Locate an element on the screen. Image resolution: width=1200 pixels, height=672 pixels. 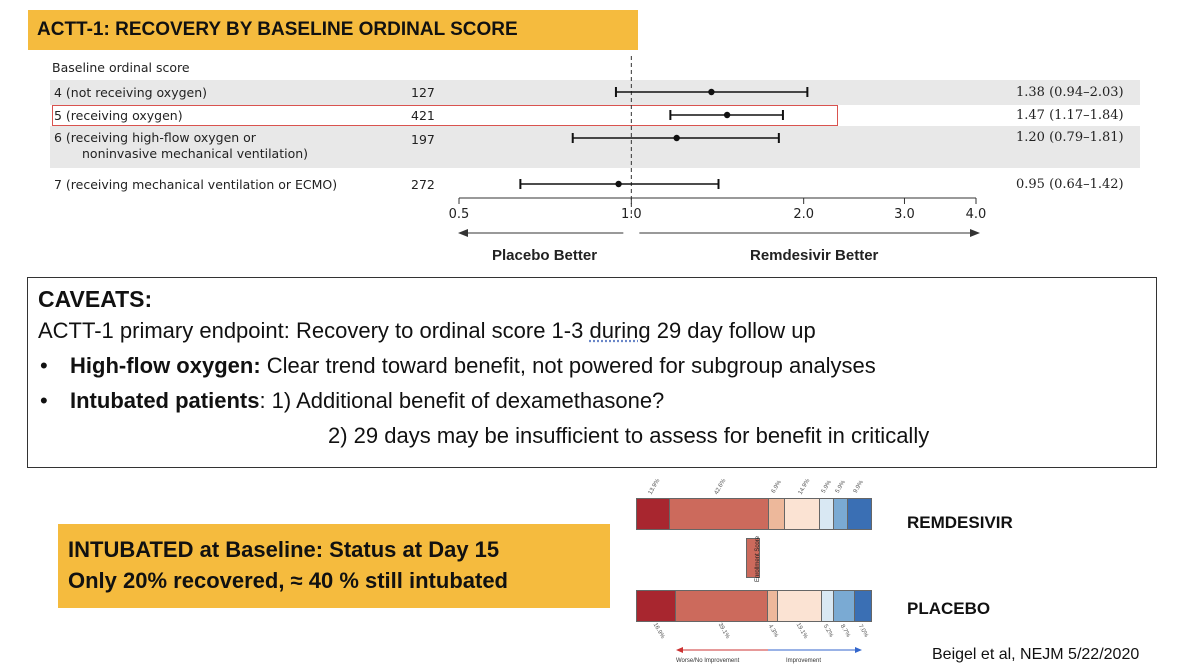
row-n: 272 is located at coordinates (423, 184).